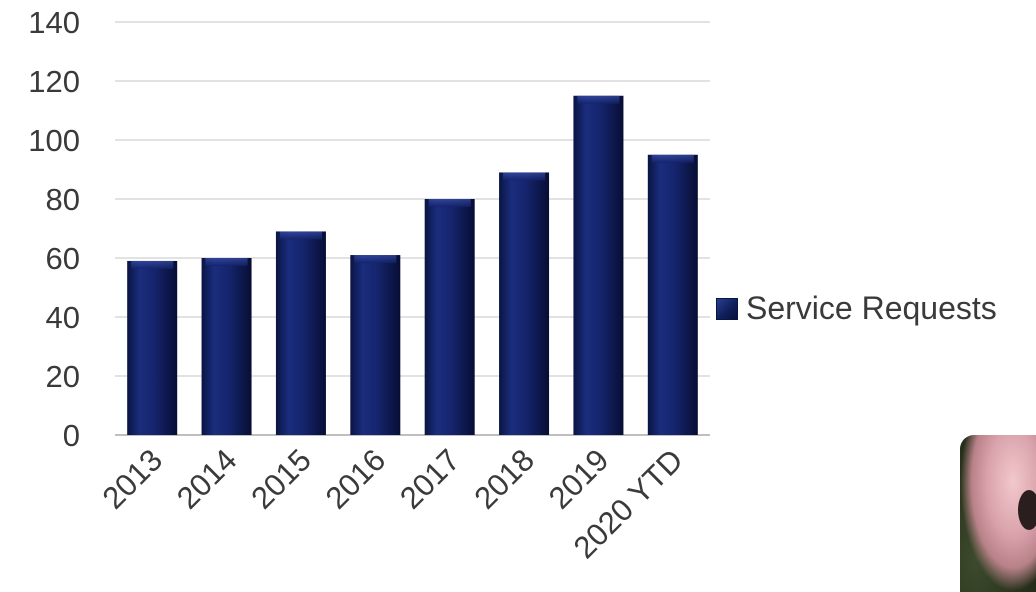  Describe the element at coordinates (672, 294) in the screenshot. I see `bar-2020-ytd` at that location.